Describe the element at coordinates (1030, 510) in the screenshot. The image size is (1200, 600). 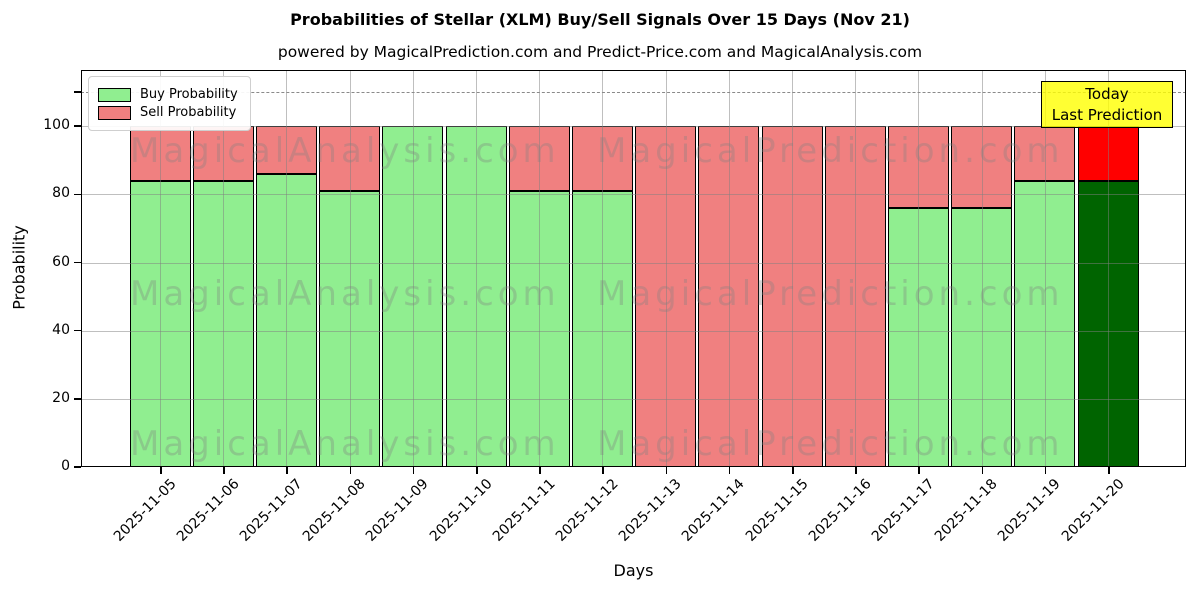
I see `x-tick-label-text: 2025-11-19` at that location.